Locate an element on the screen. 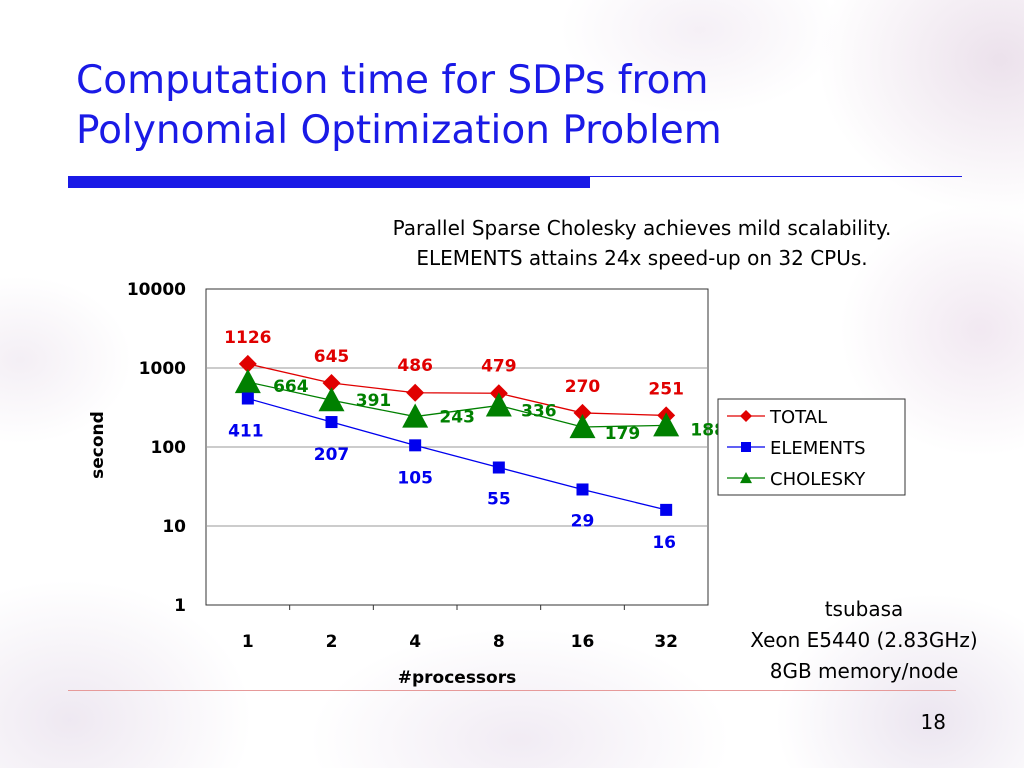 The width and height of the screenshot is (1024, 768). y-tick-label: 100 is located at coordinates (169, 448).